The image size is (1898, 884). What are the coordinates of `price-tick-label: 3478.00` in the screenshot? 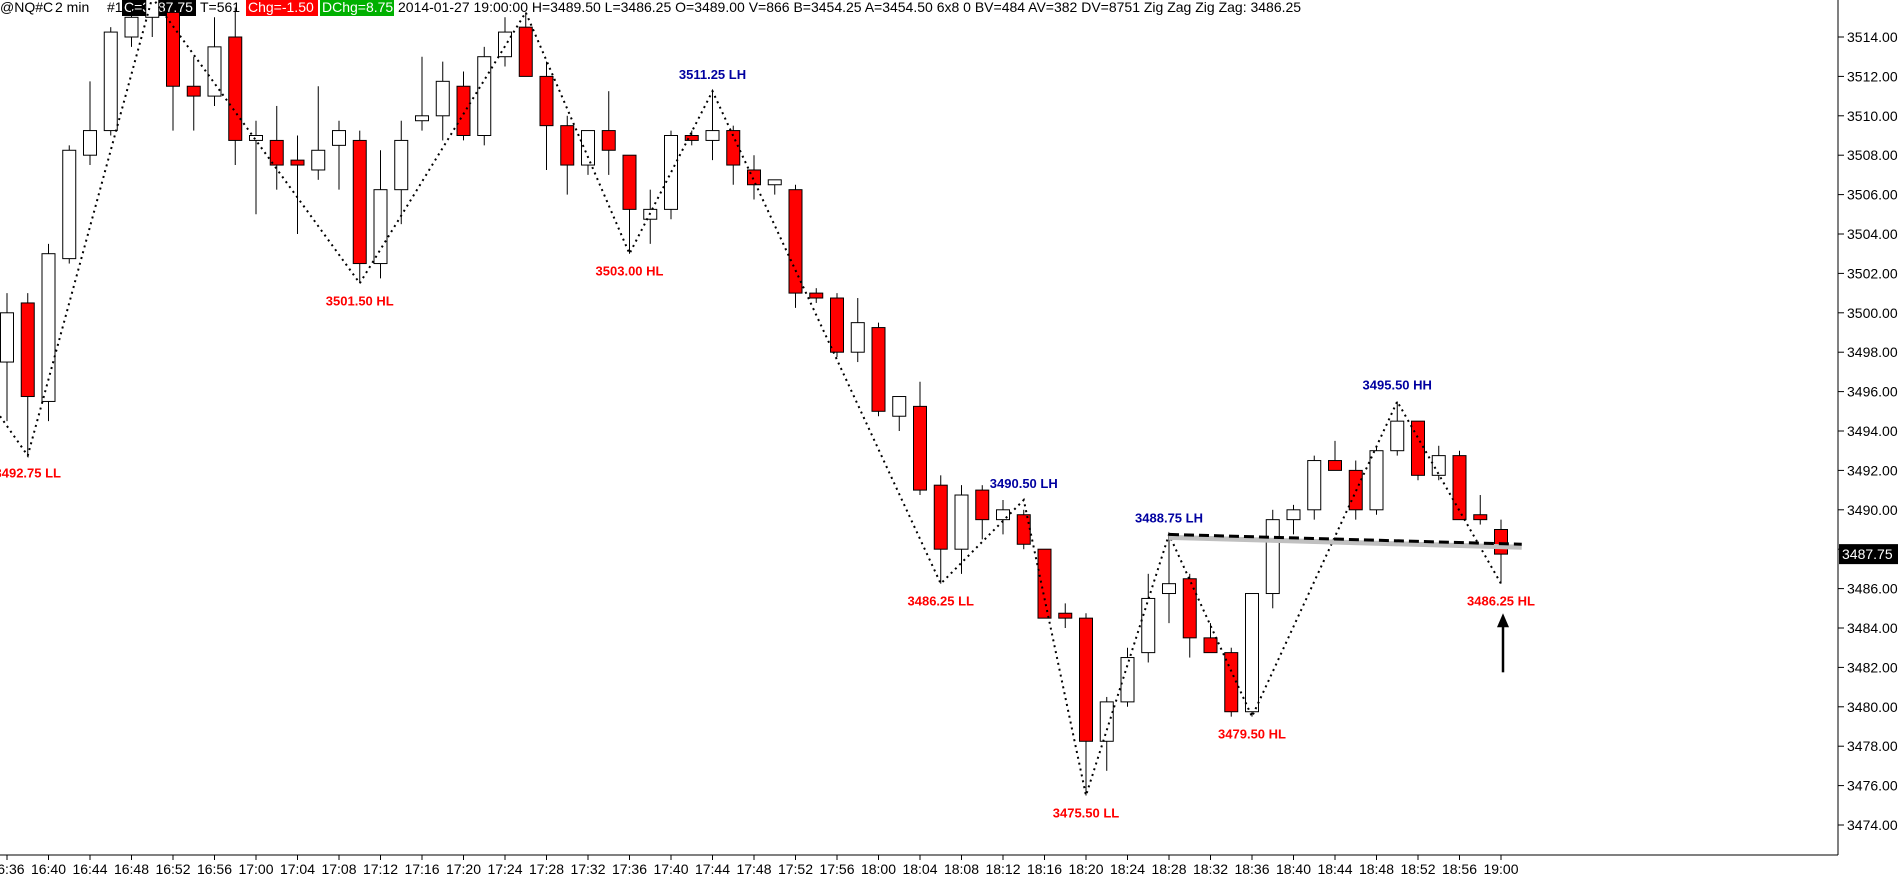 It's located at (1872, 746).